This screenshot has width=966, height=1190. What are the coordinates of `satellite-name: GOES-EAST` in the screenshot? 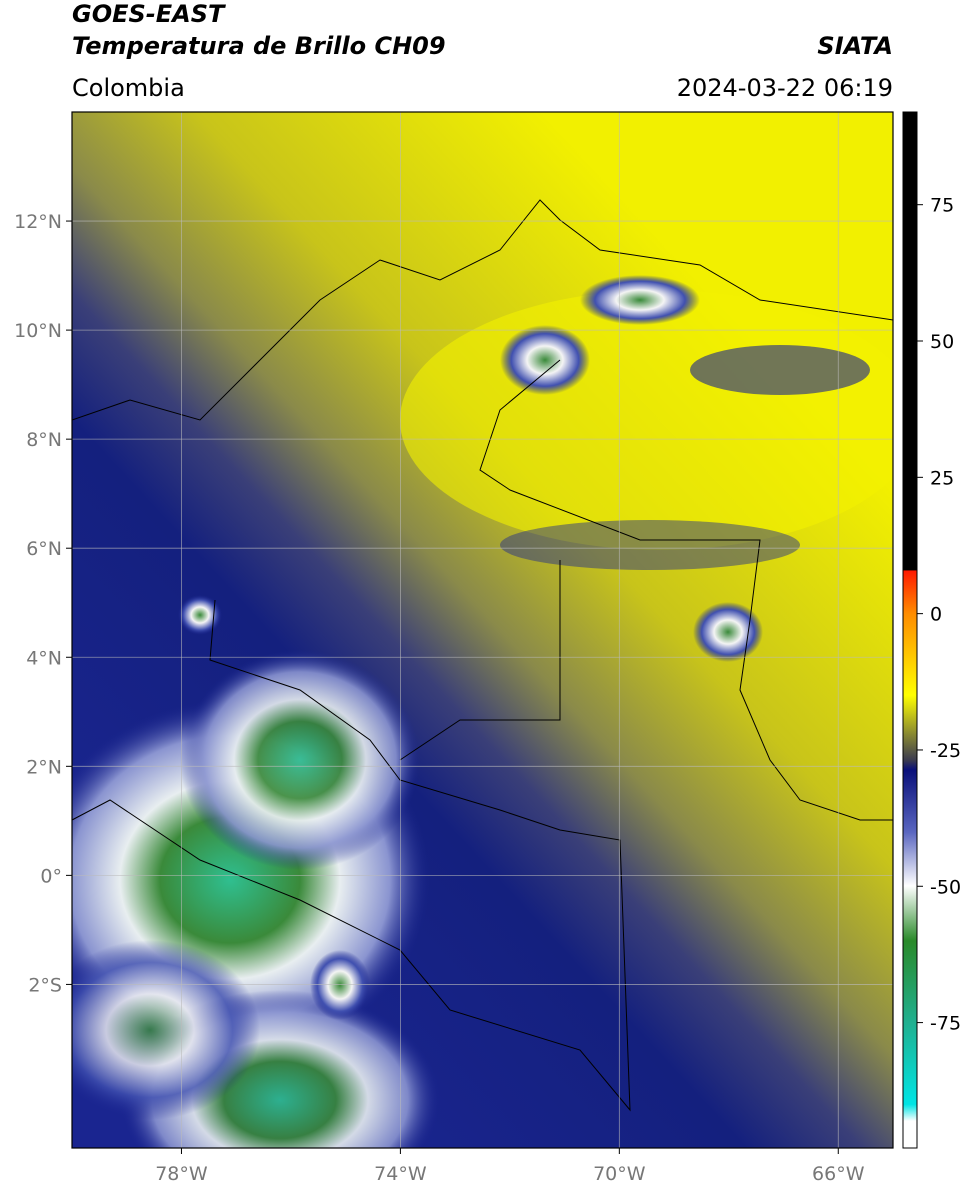 It's located at (149, 14).